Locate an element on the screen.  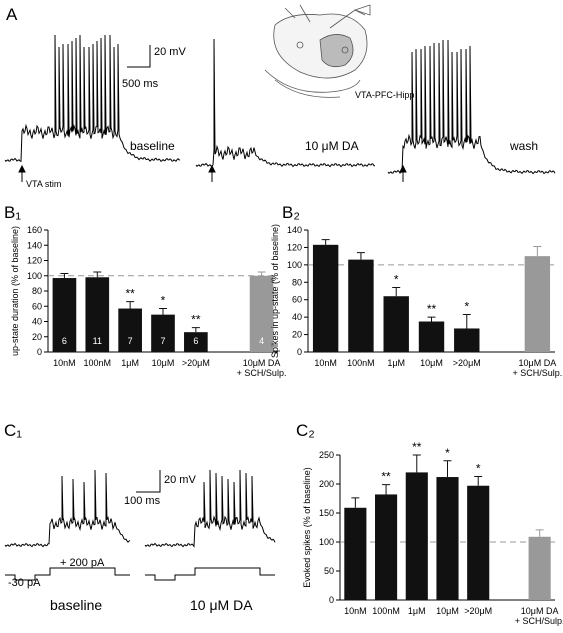
y-tick-label: 150 is located at coordinates (326, 513).